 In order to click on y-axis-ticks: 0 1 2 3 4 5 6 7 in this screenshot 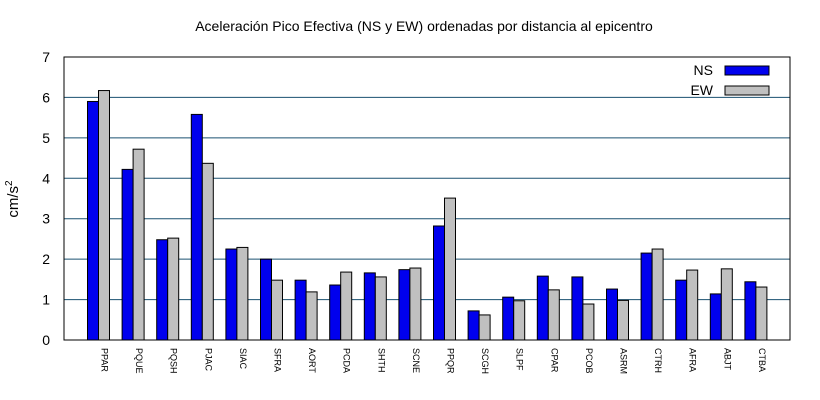, I will do `click(46, 198)`.